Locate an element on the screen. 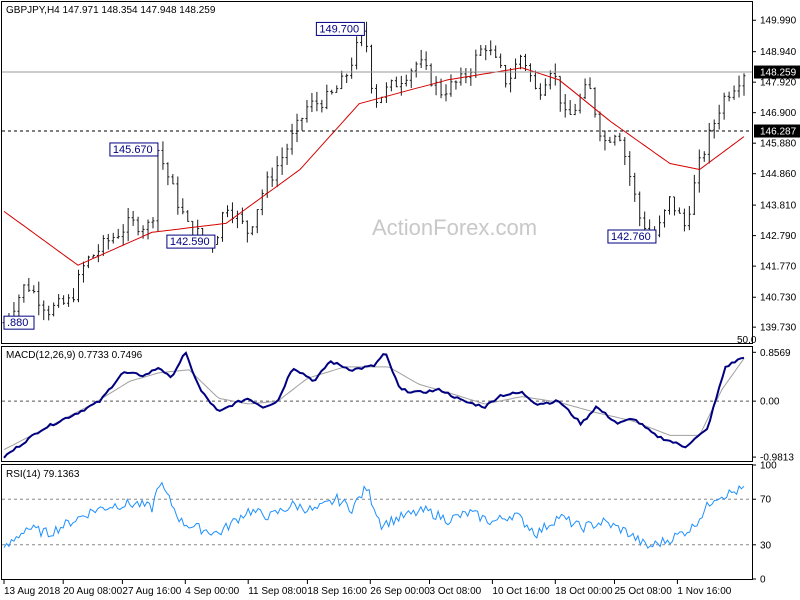 The image size is (800, 600). x-axis-tick-label: 26 Sep 00:00 is located at coordinates (400, 591).